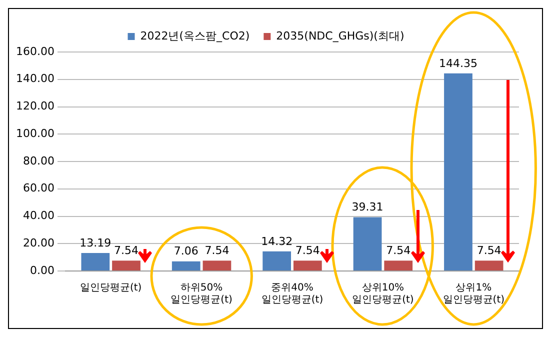 This screenshot has width=551, height=337. What do you see at coordinates (458, 63) in the screenshot?
I see `data-label: 144.35` at bounding box center [458, 63].